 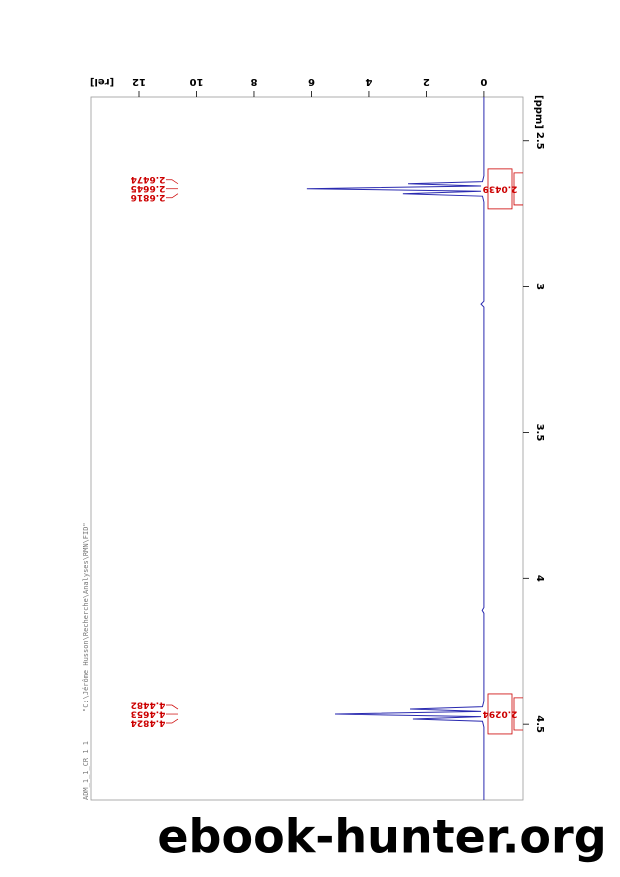 What do you see at coordinates (426, 81) in the screenshot?
I see `y-tick-label: 2` at bounding box center [426, 81].